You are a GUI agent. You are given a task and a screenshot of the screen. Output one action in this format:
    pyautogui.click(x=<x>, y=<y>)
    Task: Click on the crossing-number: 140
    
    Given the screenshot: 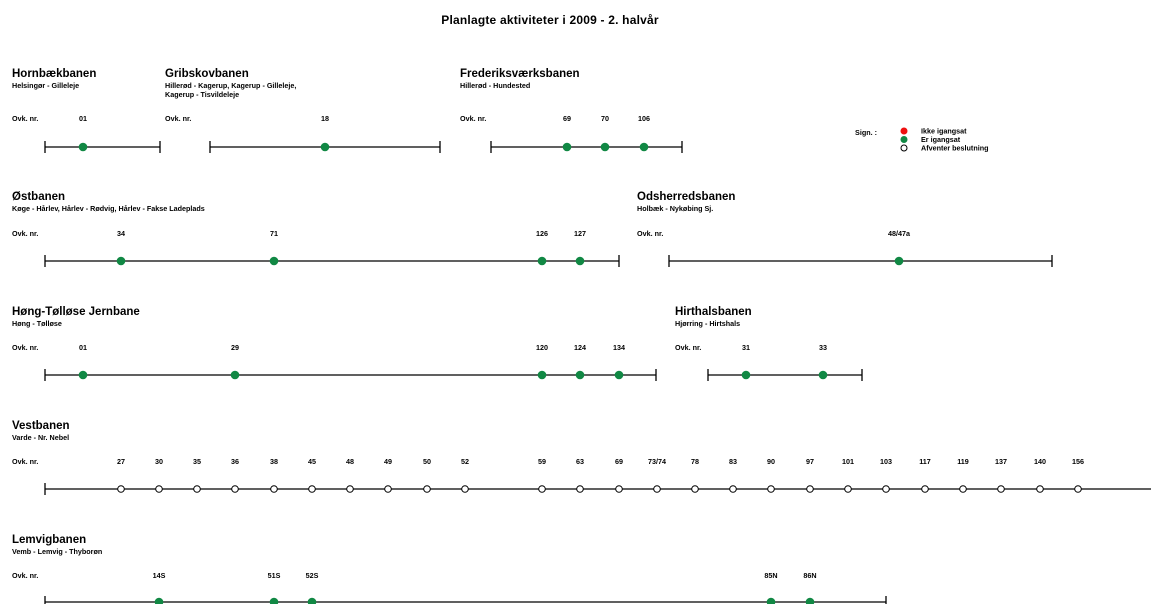 What is the action you would take?
    pyautogui.click(x=1040, y=461)
    